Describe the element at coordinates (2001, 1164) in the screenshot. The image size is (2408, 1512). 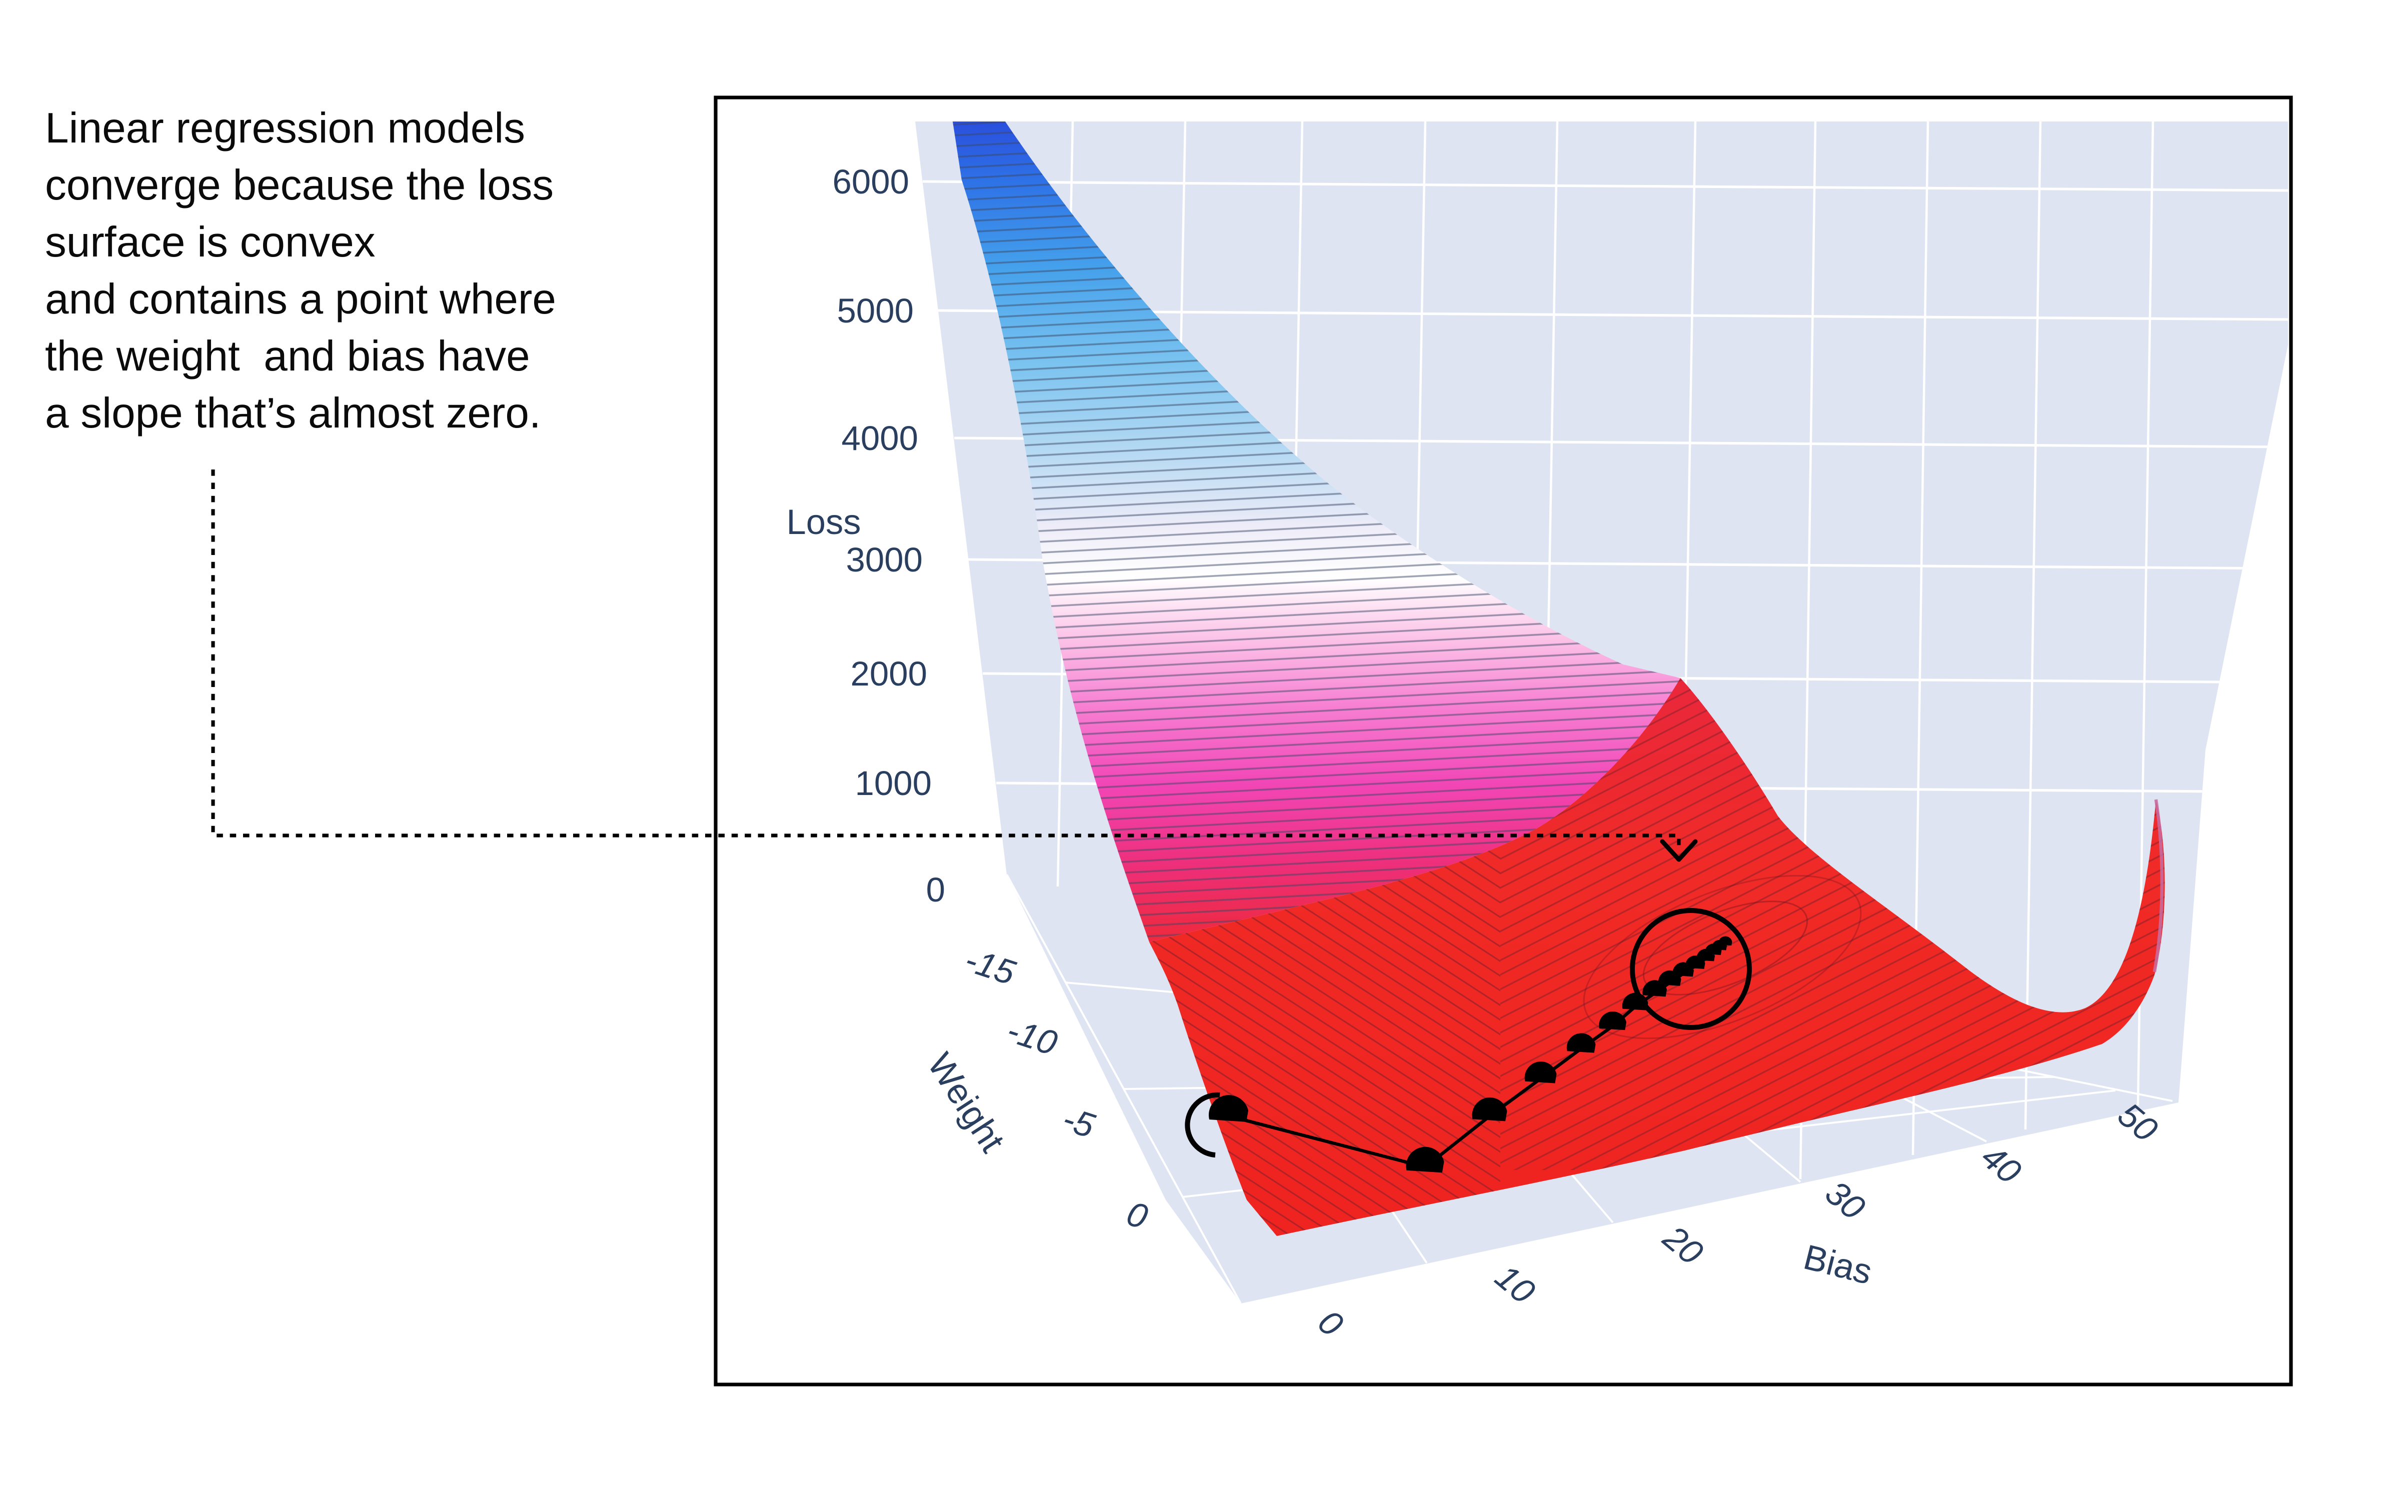
I see `bias-tick-40: 40` at that location.